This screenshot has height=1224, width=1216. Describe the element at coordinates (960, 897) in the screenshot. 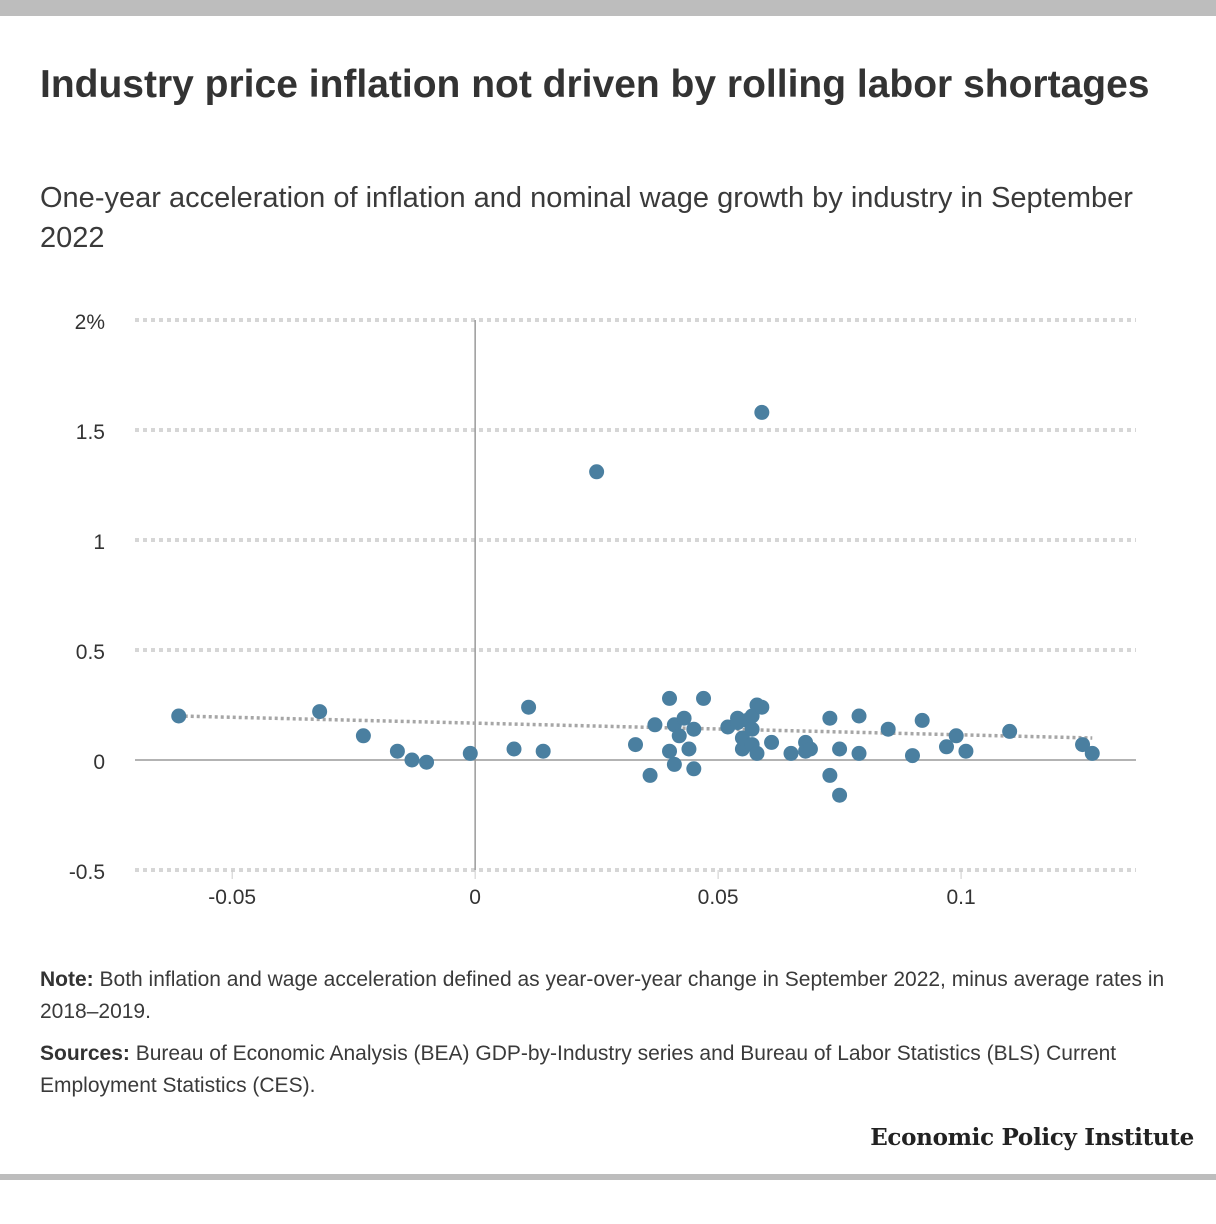

I see `x-tick-label: 0.1` at that location.